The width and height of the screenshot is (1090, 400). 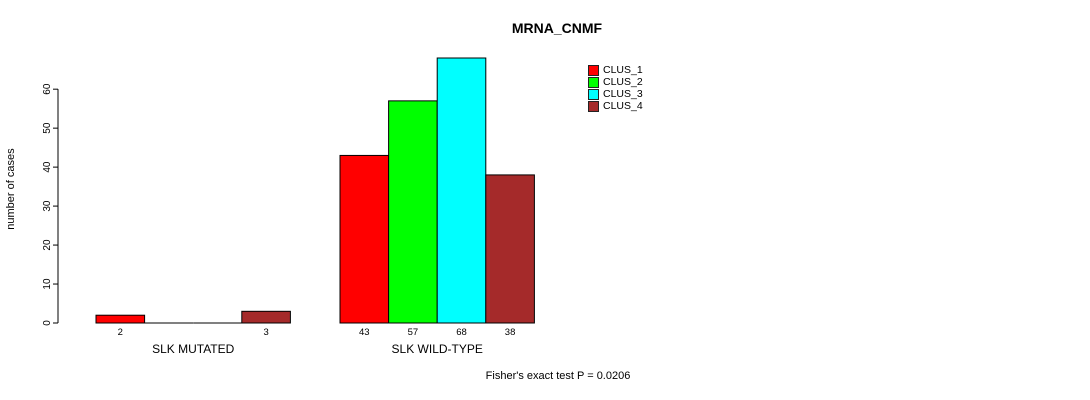 What do you see at coordinates (11, 189) in the screenshot?
I see `y-axis-title: number of cases` at bounding box center [11, 189].